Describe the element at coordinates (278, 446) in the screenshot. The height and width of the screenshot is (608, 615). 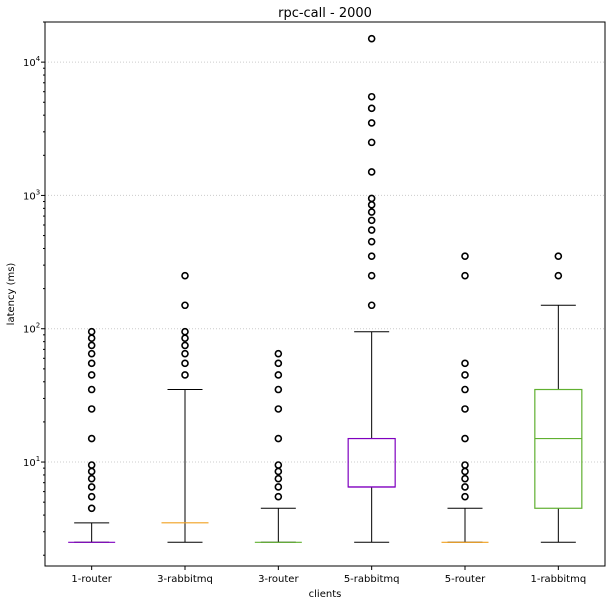
I see `box-3-router` at that location.